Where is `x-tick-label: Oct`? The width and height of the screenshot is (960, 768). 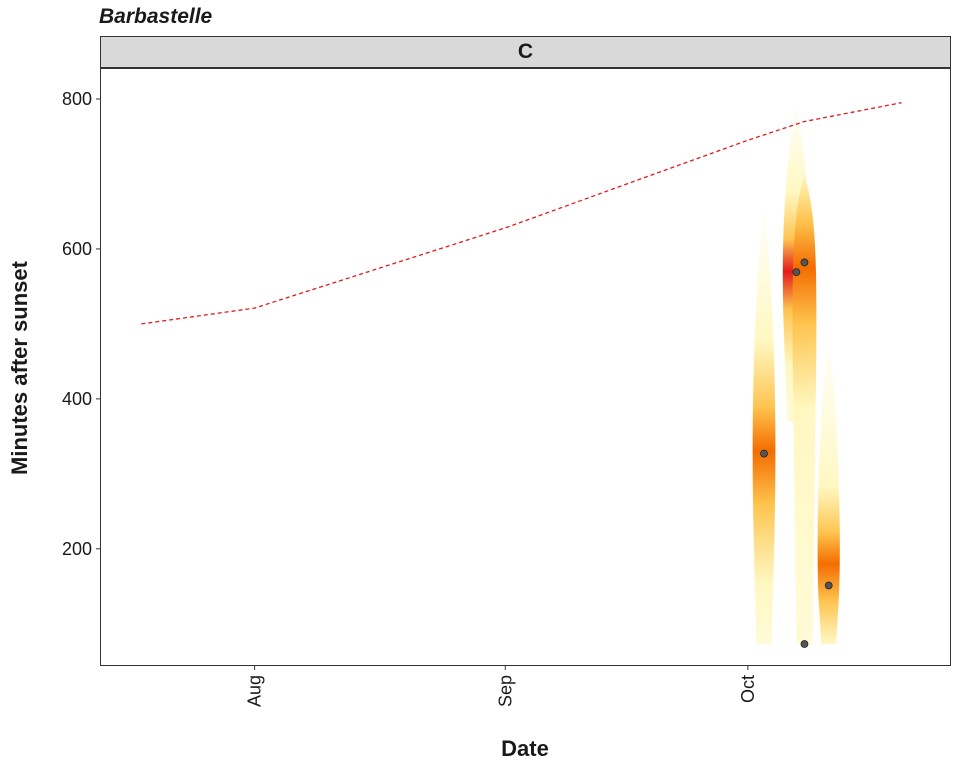 x-tick-label: Oct is located at coordinates (748, 689).